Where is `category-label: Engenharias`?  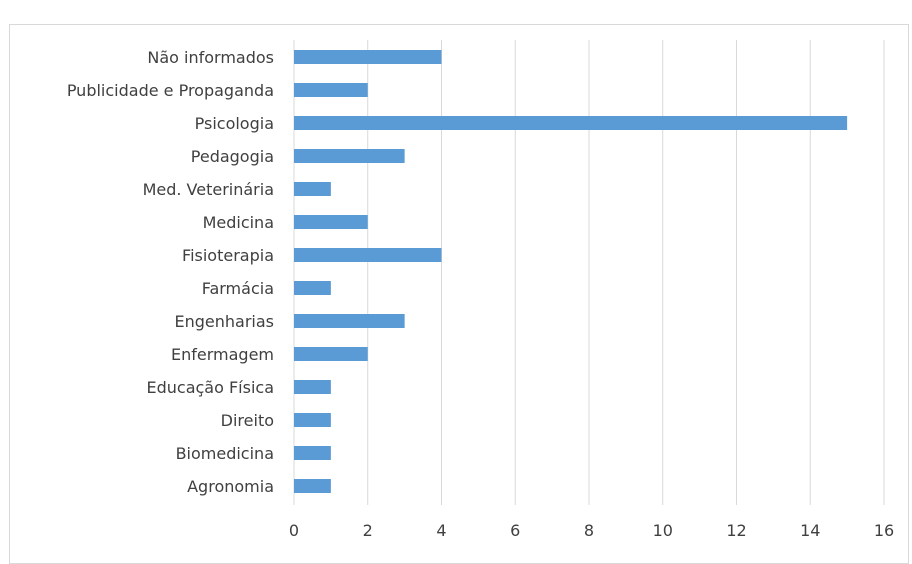 category-label: Engenharias is located at coordinates (225, 321).